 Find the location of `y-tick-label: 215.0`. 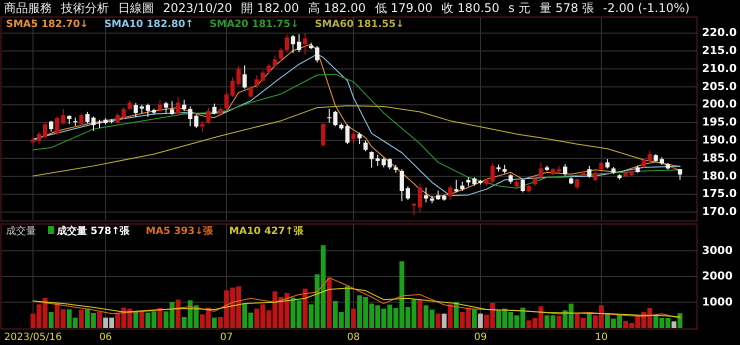

y-tick-label: 215.0 is located at coordinates (720, 51).